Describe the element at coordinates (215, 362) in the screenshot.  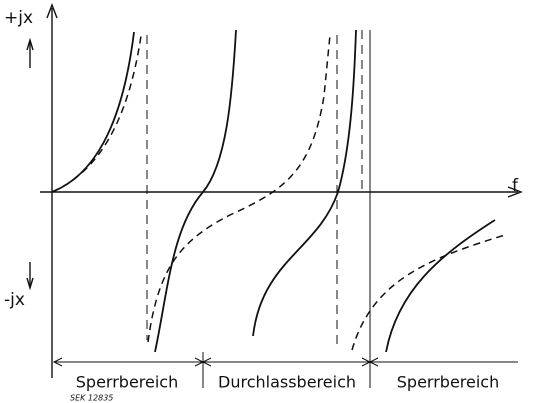
I see `band-arrows` at that location.